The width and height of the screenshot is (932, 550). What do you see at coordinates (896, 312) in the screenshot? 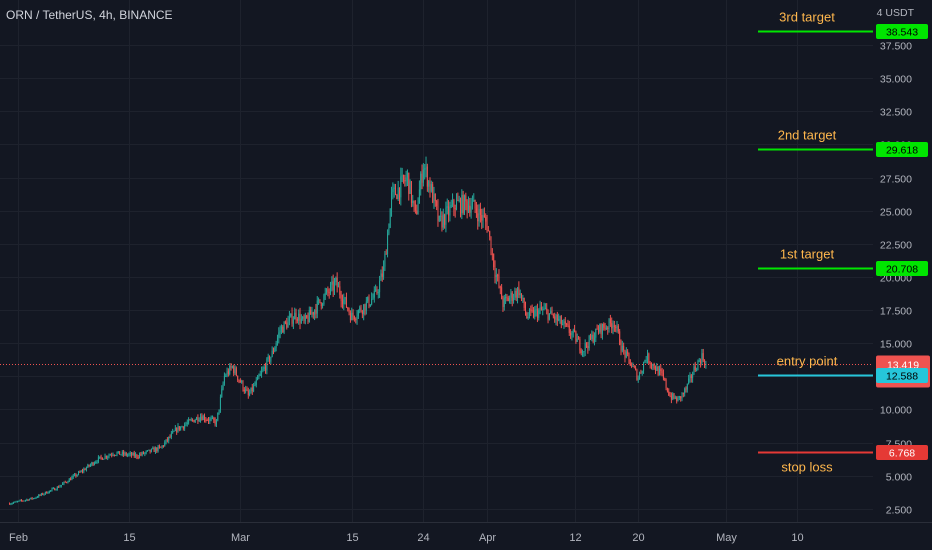
I see `price-tick-label: 17.500` at bounding box center [896, 312].